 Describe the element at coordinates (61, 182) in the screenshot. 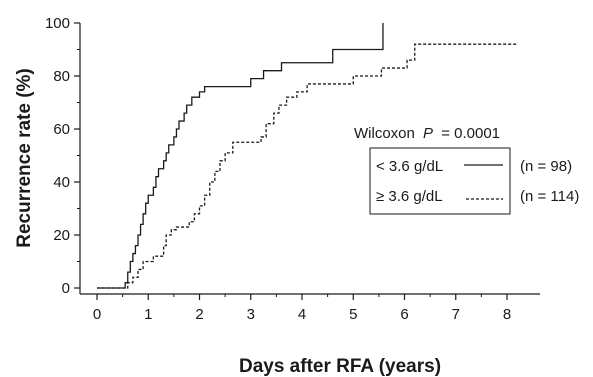

I see `y-tick-label: 40` at that location.